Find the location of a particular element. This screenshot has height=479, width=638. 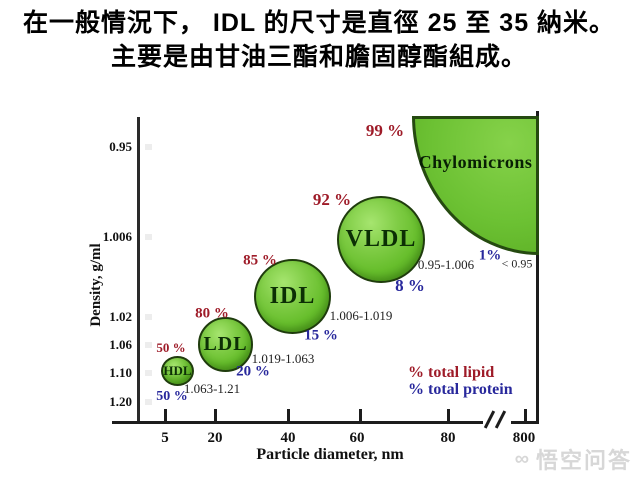

x-tick-label: 80 is located at coordinates (448, 438).